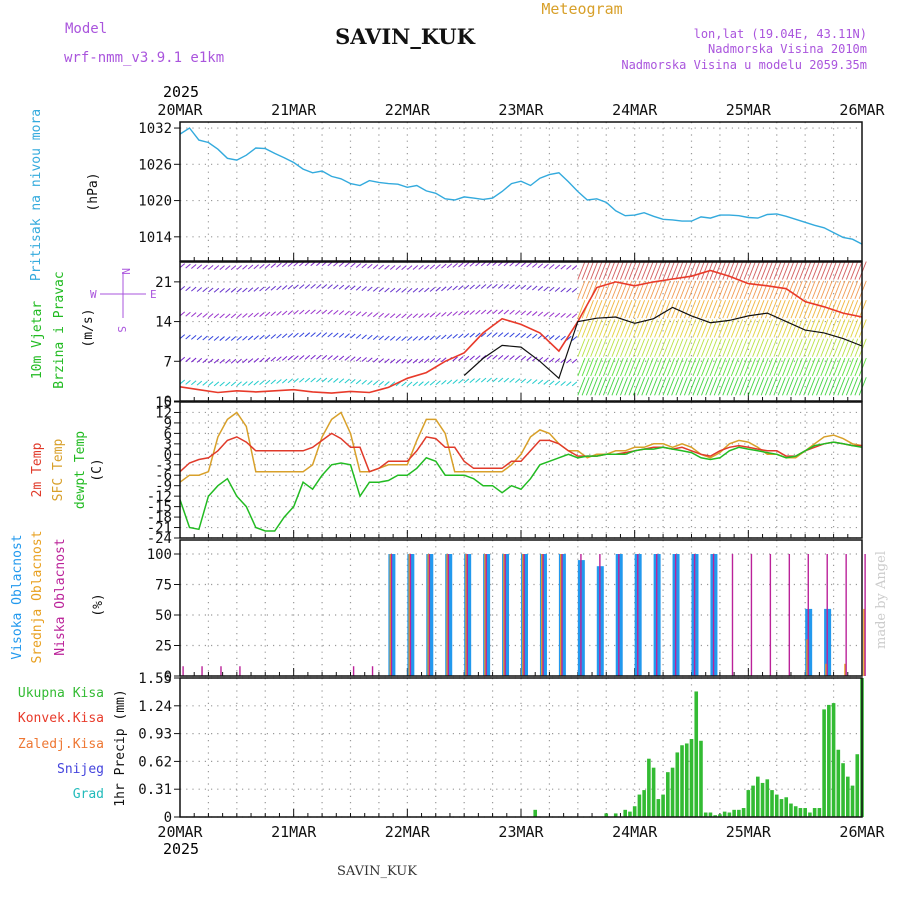  Describe the element at coordinates (17, 596) in the screenshot. I see `high-cloud-ylabel: Visoka Oblacnost` at that location.